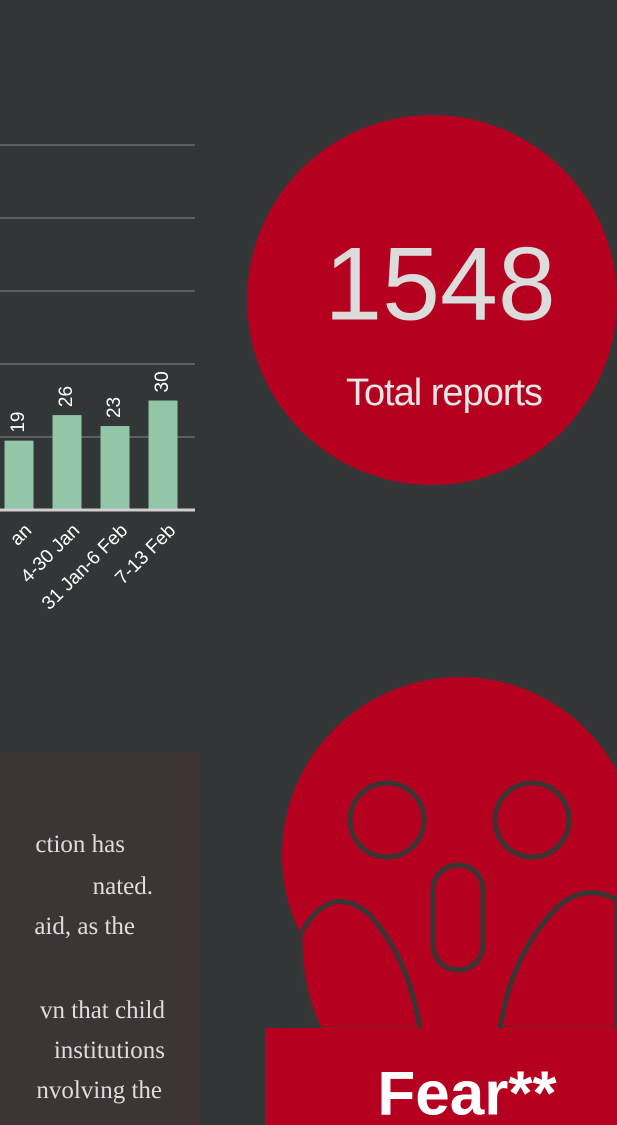 Image resolution: width=617 pixels, height=1125 pixels. What do you see at coordinates (99, 1090) in the screenshot?
I see `text-line: nvolving the` at bounding box center [99, 1090].